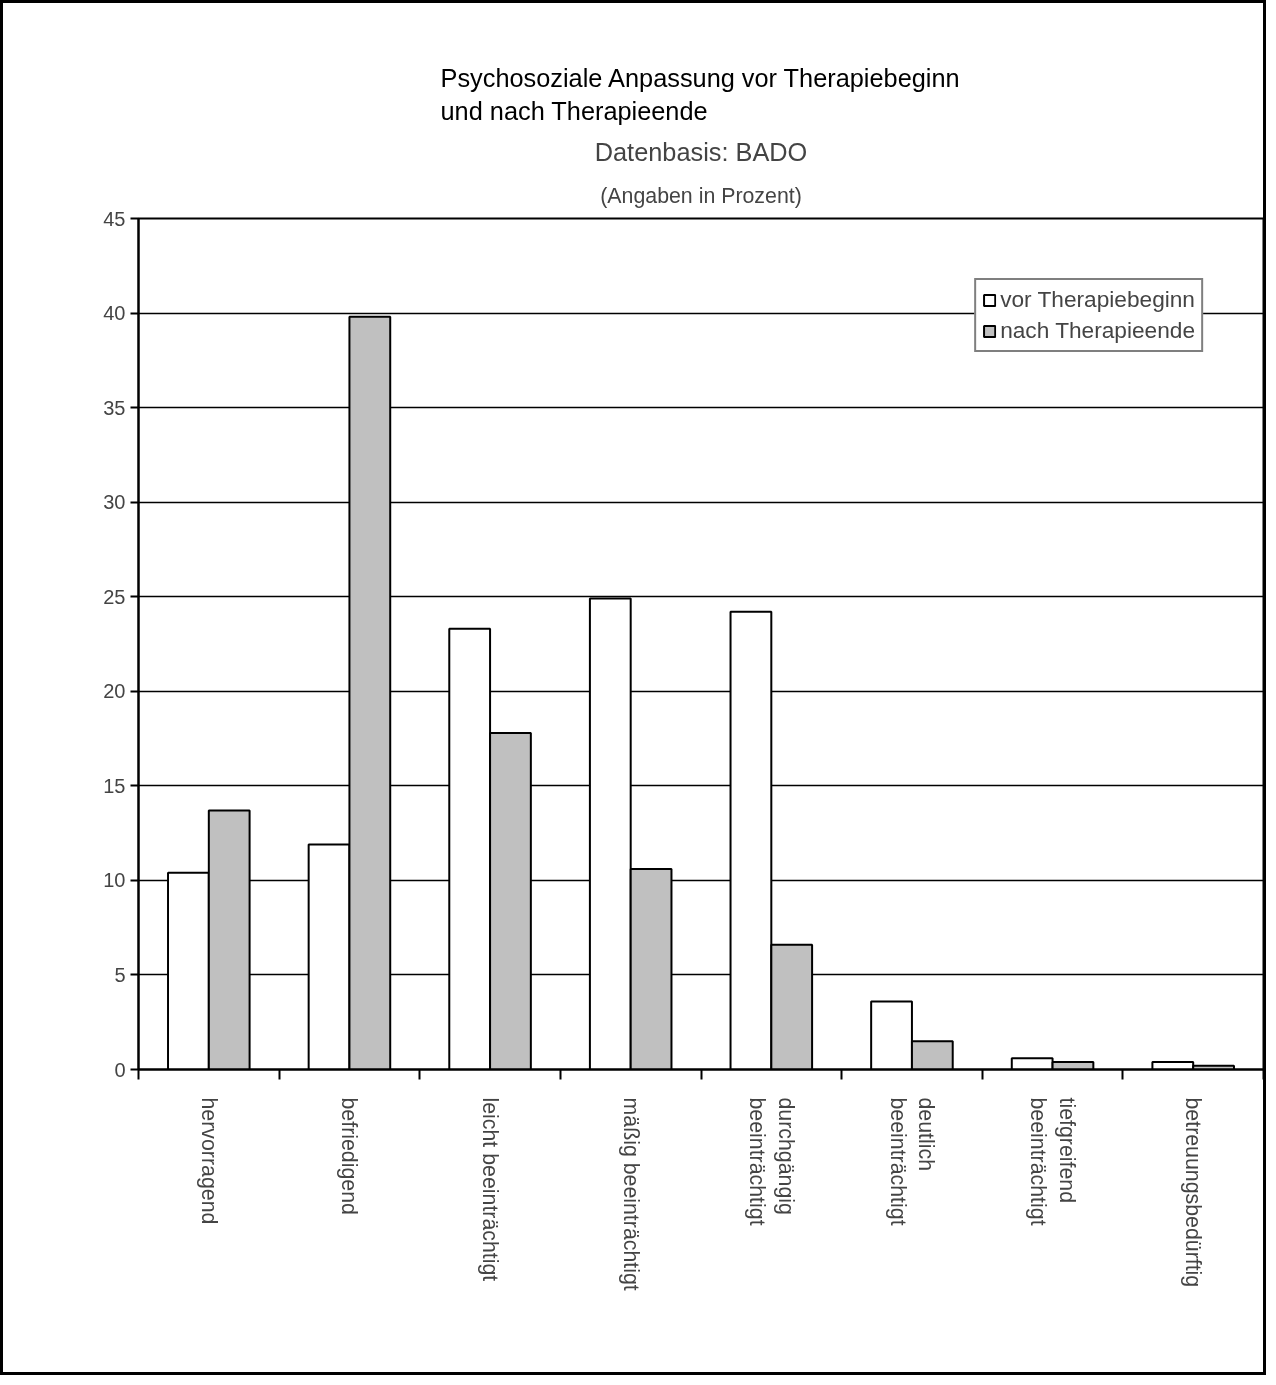 The width and height of the screenshot is (1276, 1385). What do you see at coordinates (114, 691) in the screenshot?
I see `y-tick-label: 20` at bounding box center [114, 691].